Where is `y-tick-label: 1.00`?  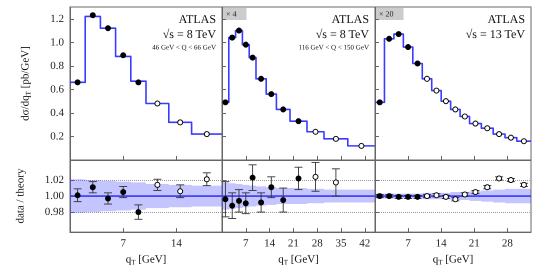
y-tick-label: 1.00 is located at coordinates (54, 196).